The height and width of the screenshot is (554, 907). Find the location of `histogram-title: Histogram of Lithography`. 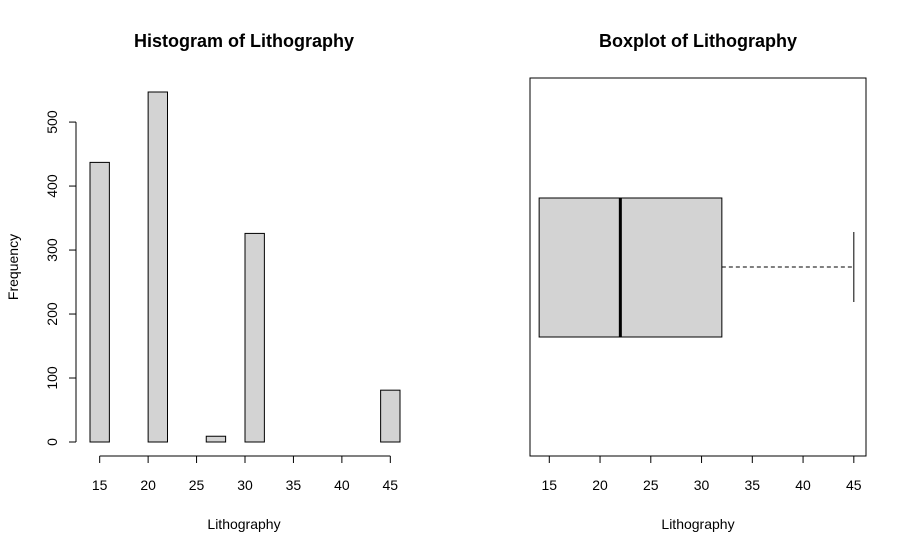

histogram-title: Histogram of Lithography is located at coordinates (244, 41).